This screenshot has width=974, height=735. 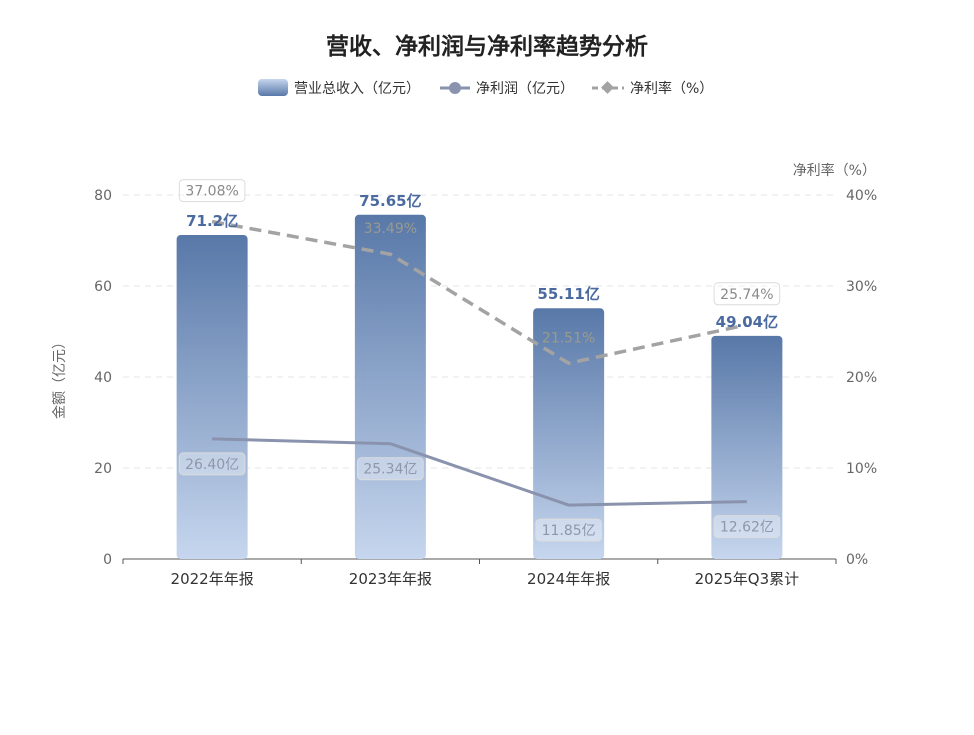 What do you see at coordinates (103, 378) in the screenshot?
I see `y-tick-label: 40` at bounding box center [103, 378].